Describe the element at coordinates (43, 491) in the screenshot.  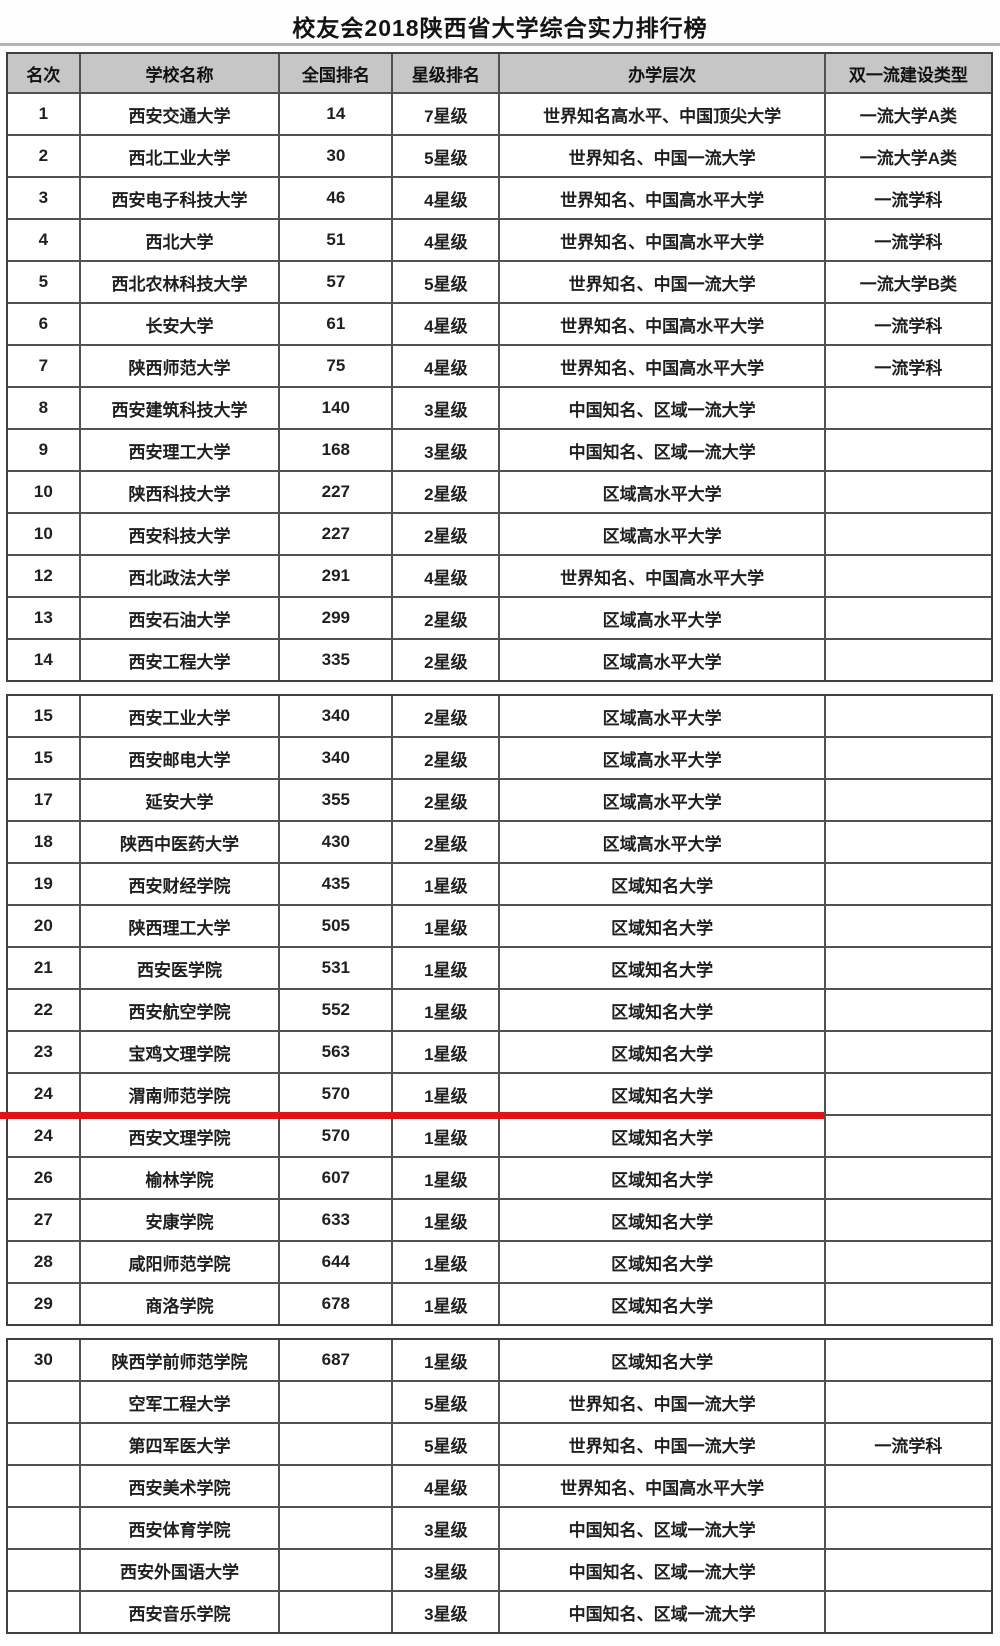
I see `rank-cell: 10` at that location.